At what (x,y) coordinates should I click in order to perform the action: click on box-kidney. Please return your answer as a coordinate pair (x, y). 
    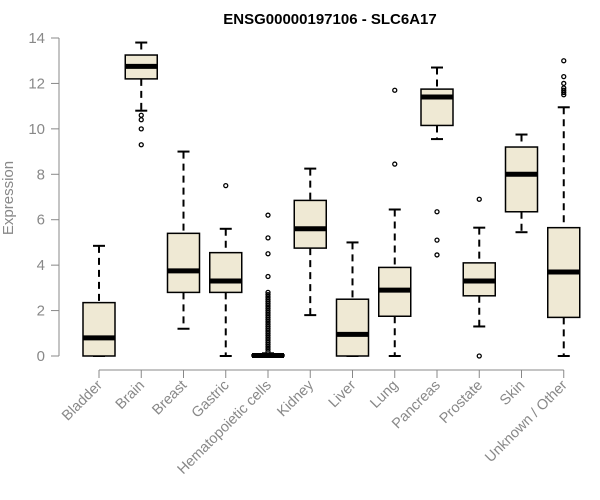
    Looking at the image, I should click on (310, 242).